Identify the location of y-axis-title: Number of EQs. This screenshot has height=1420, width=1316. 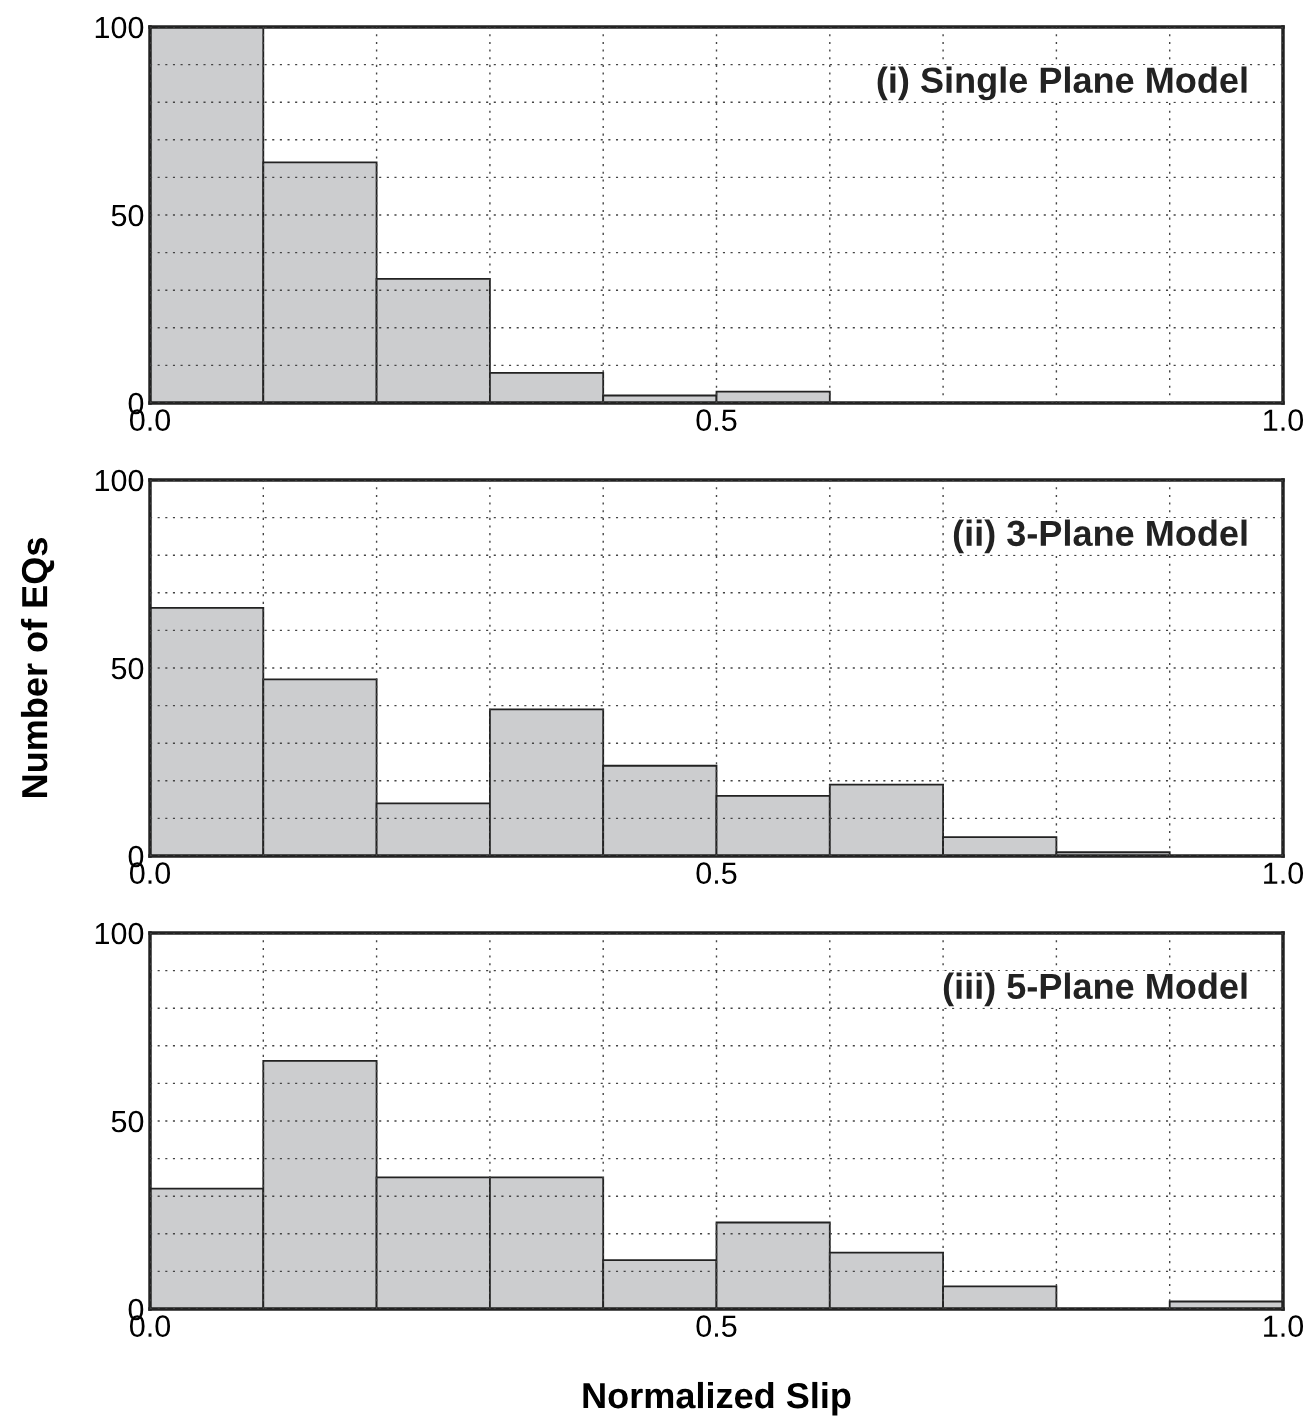
(37, 667).